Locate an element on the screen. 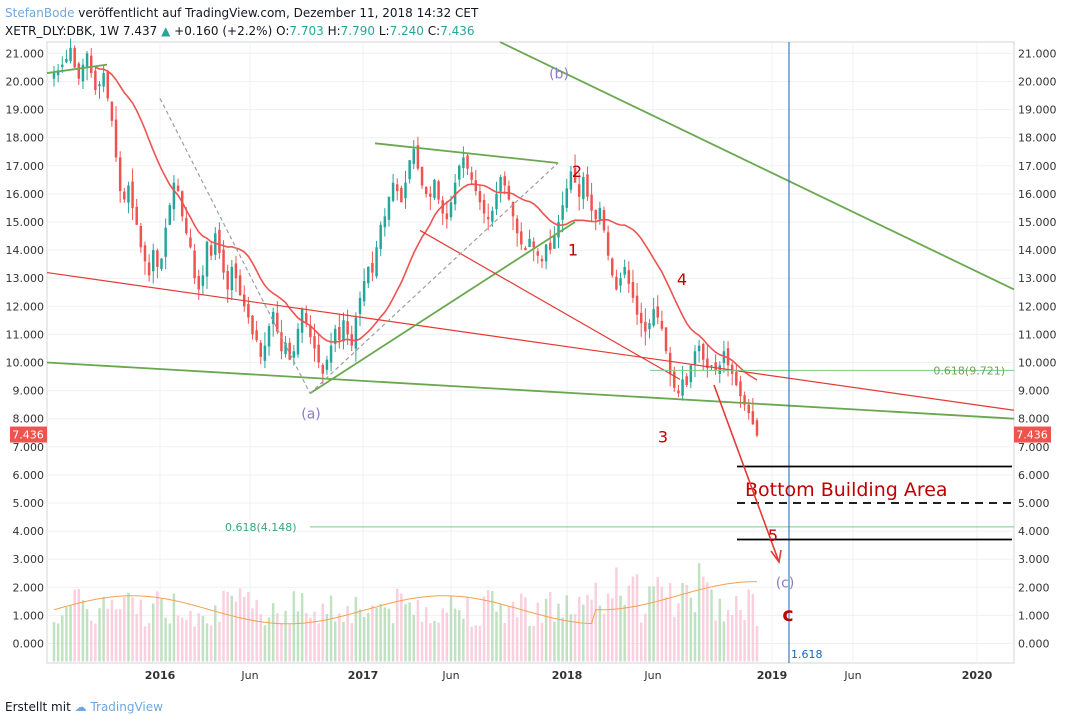  author-name: StefanBode is located at coordinates (40, 13).